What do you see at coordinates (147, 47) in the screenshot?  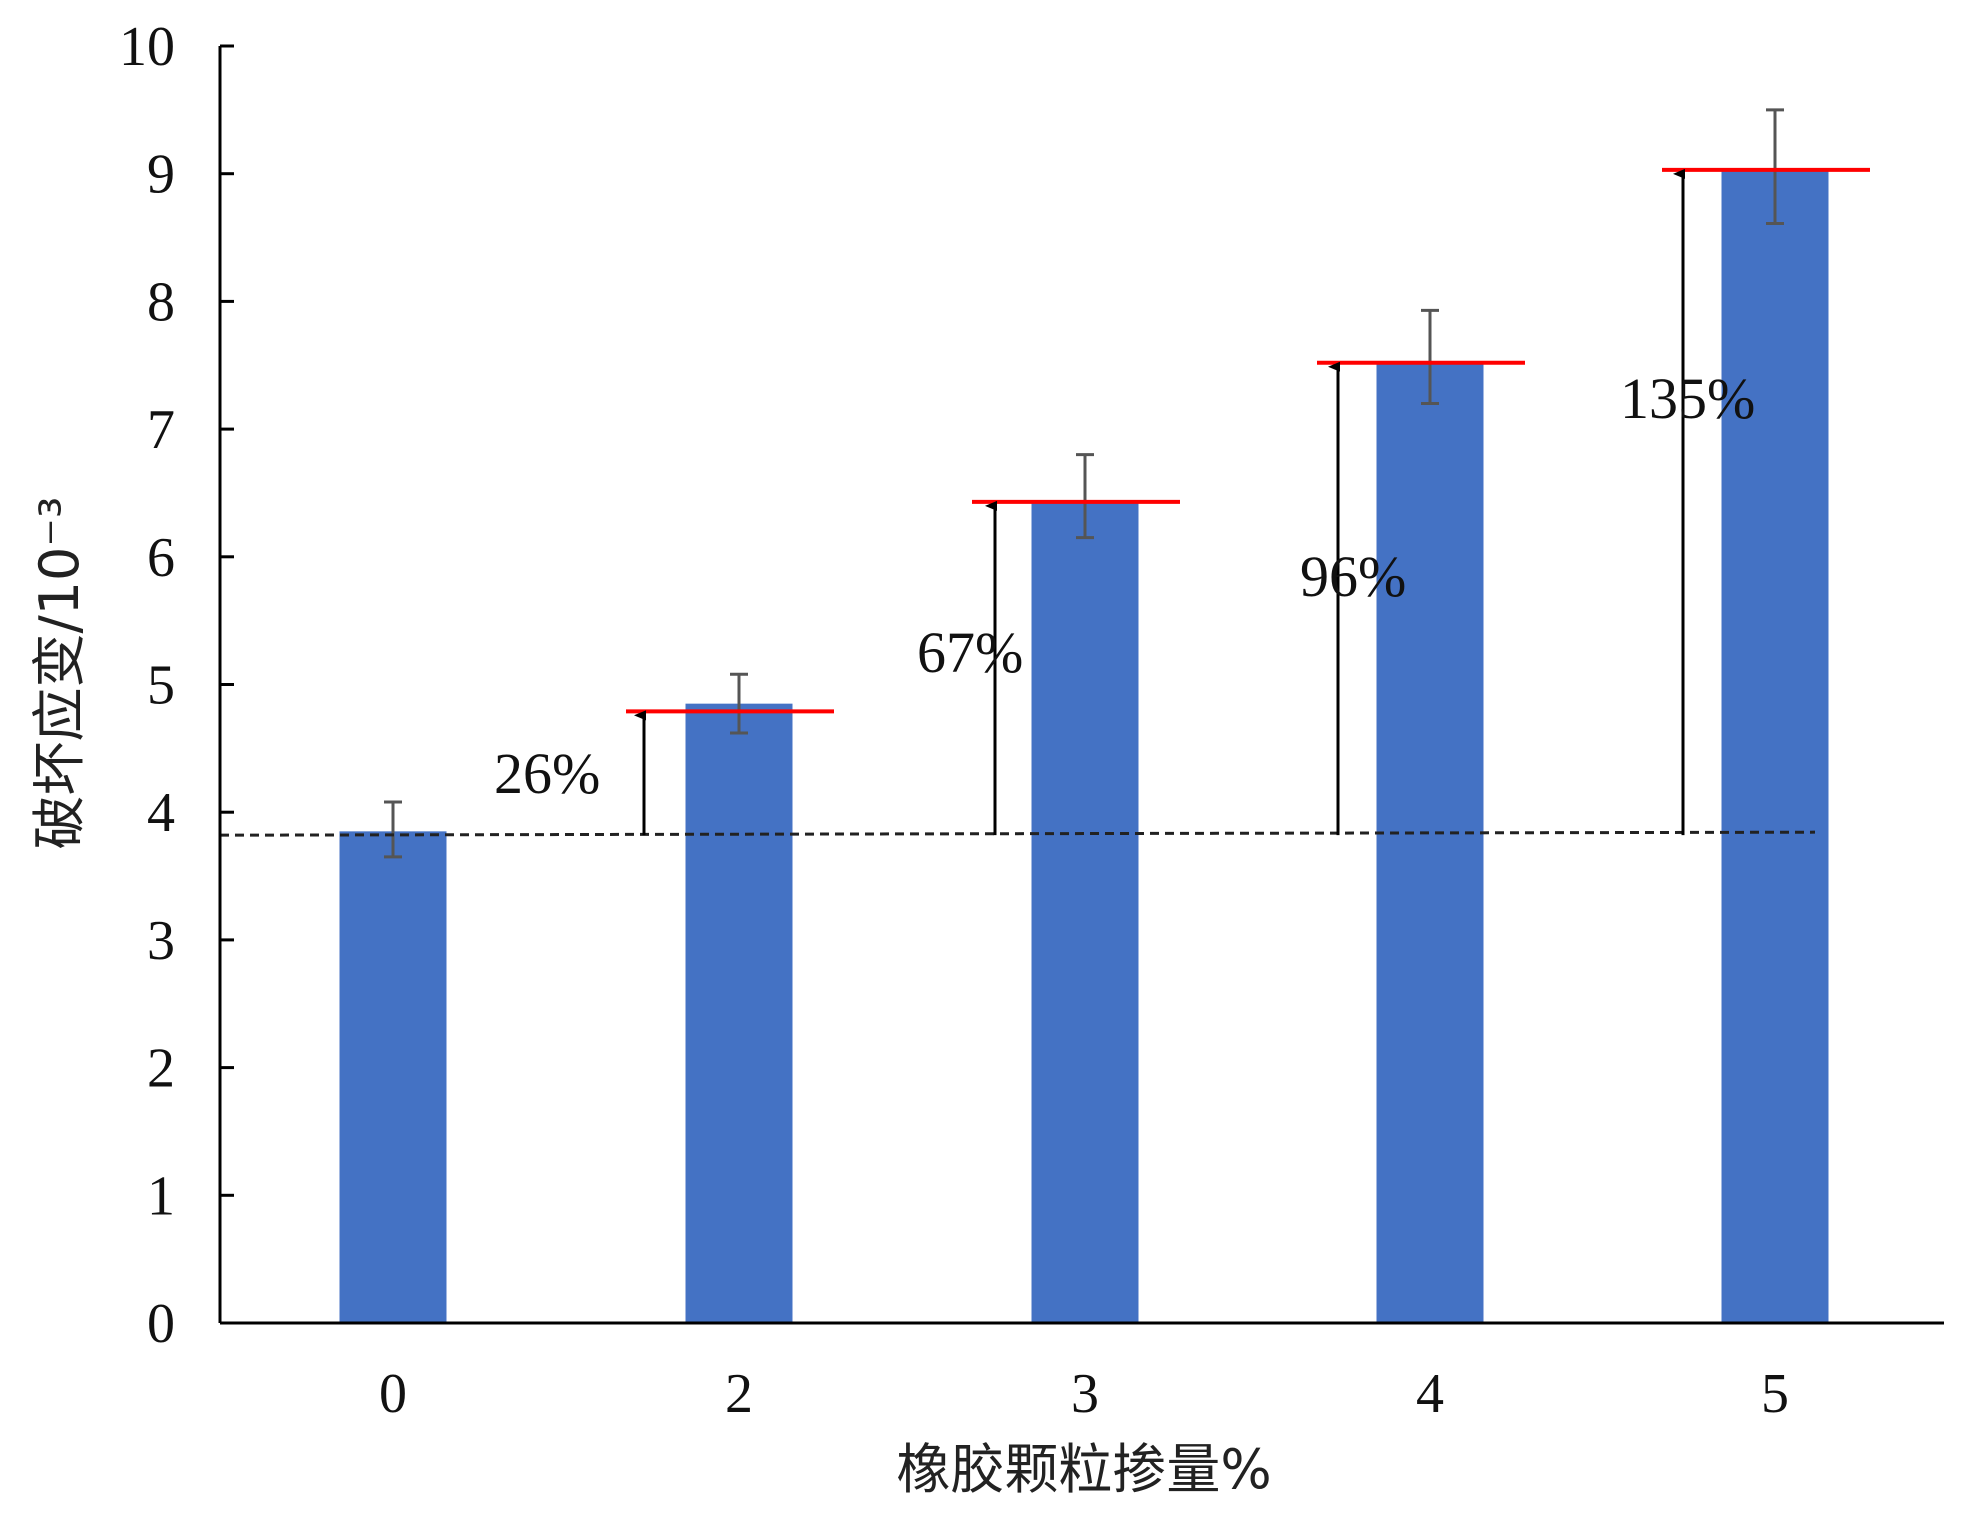 I see `y-tick-label: 10` at bounding box center [147, 47].